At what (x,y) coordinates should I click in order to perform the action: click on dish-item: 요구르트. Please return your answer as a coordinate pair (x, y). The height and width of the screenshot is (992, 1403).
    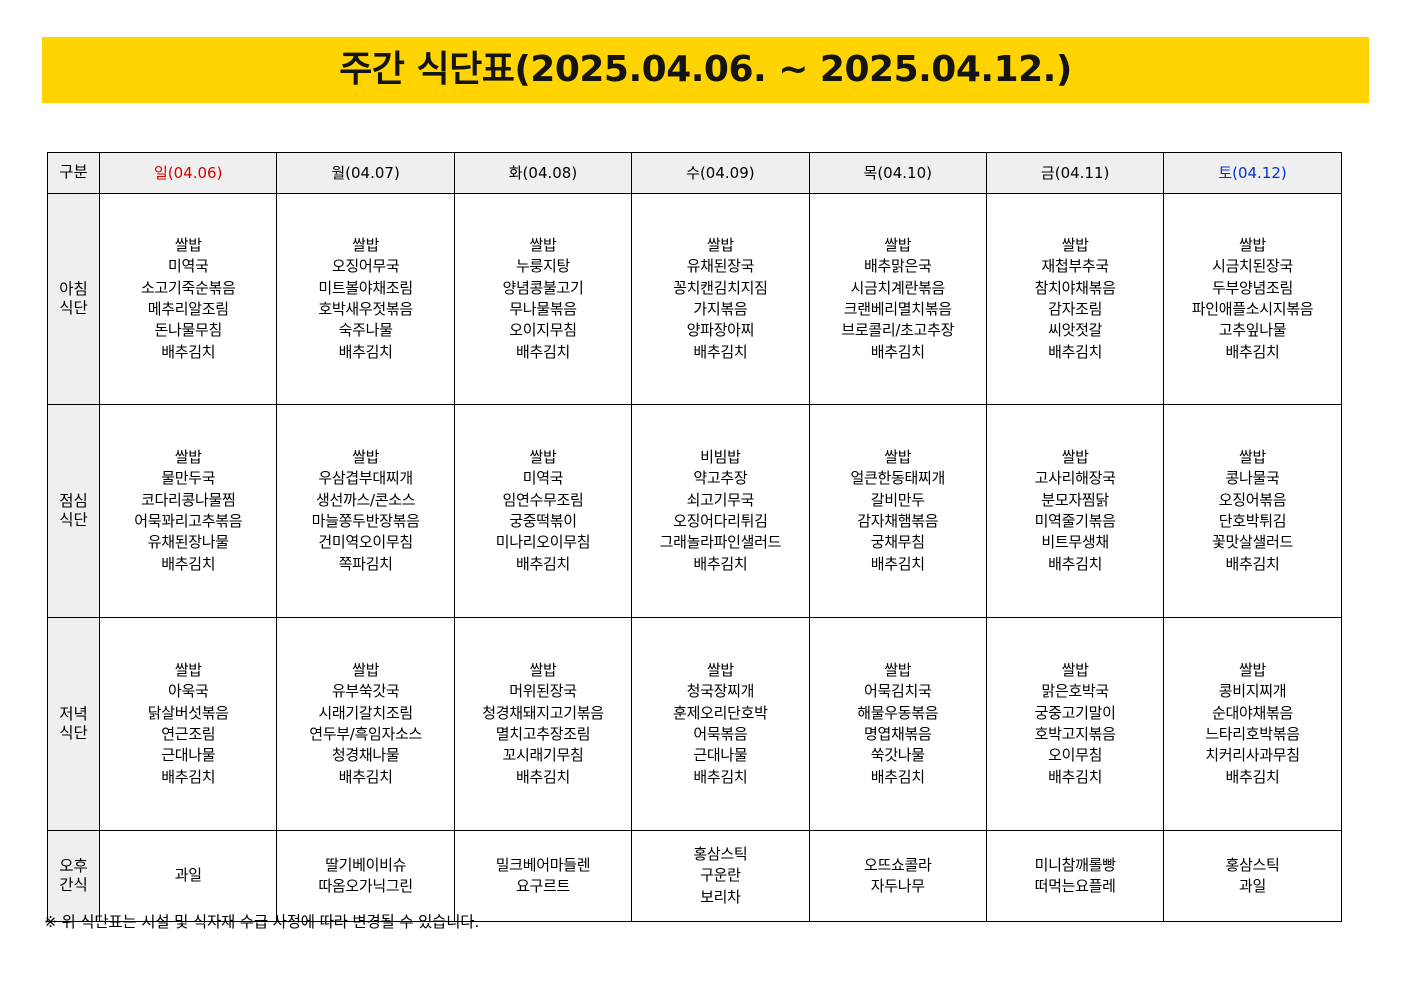
    Looking at the image, I should click on (542, 886).